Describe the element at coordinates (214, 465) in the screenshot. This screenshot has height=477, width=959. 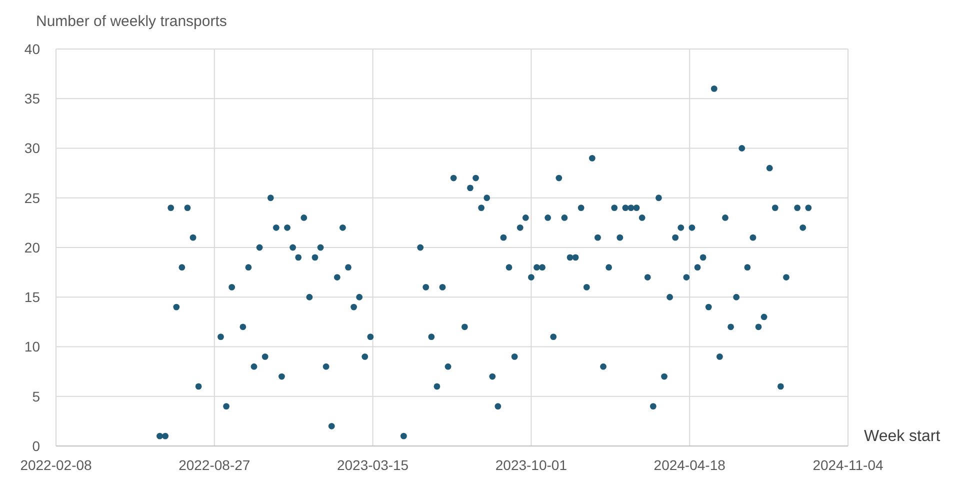
I see `x-tick-label: 2022-08-27` at that location.